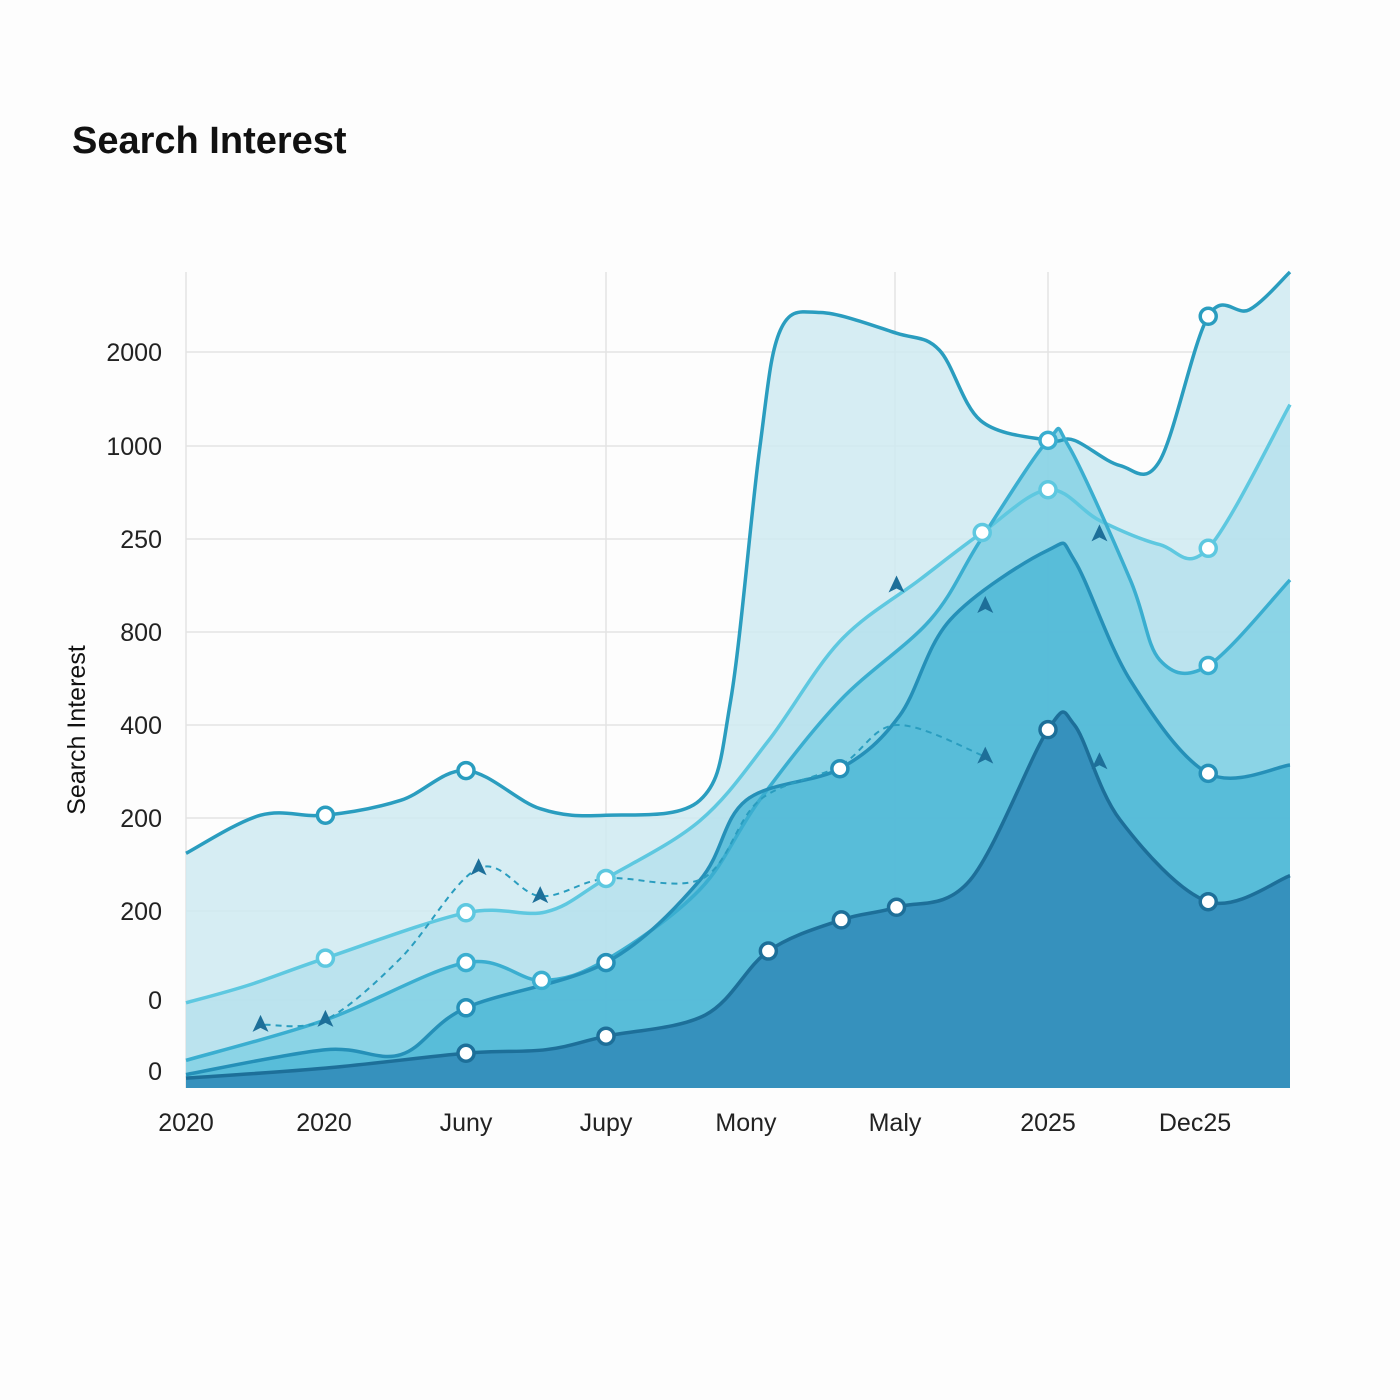  I want to click on x-tick-label: 2025, so click(1048, 1123).